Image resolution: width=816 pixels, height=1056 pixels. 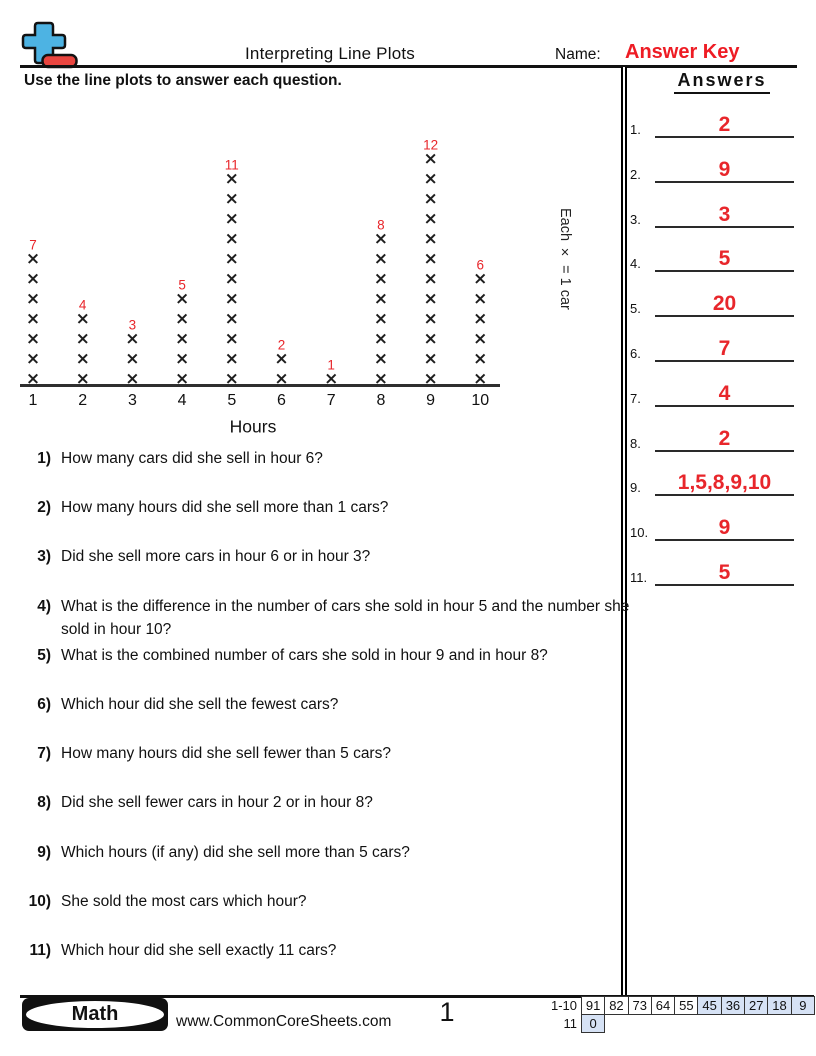 What do you see at coordinates (192, 458) in the screenshot?
I see `question-text: How many cars did she sell in hour 6?` at bounding box center [192, 458].